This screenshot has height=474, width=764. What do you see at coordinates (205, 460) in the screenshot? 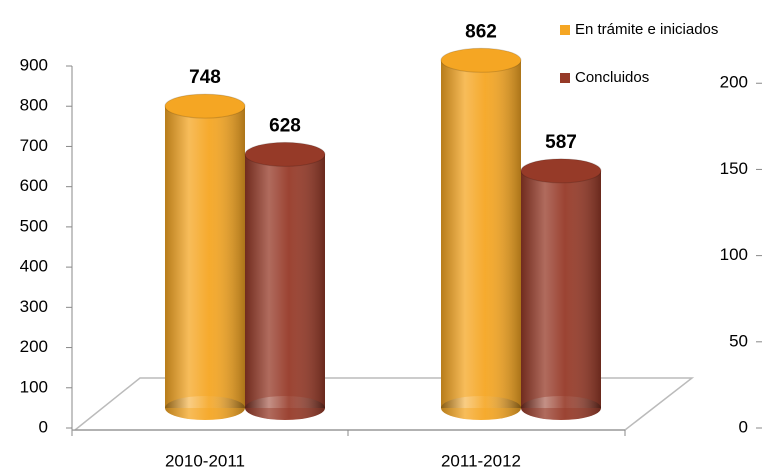
I see `x-tick-label: 2010-2011` at bounding box center [205, 460].